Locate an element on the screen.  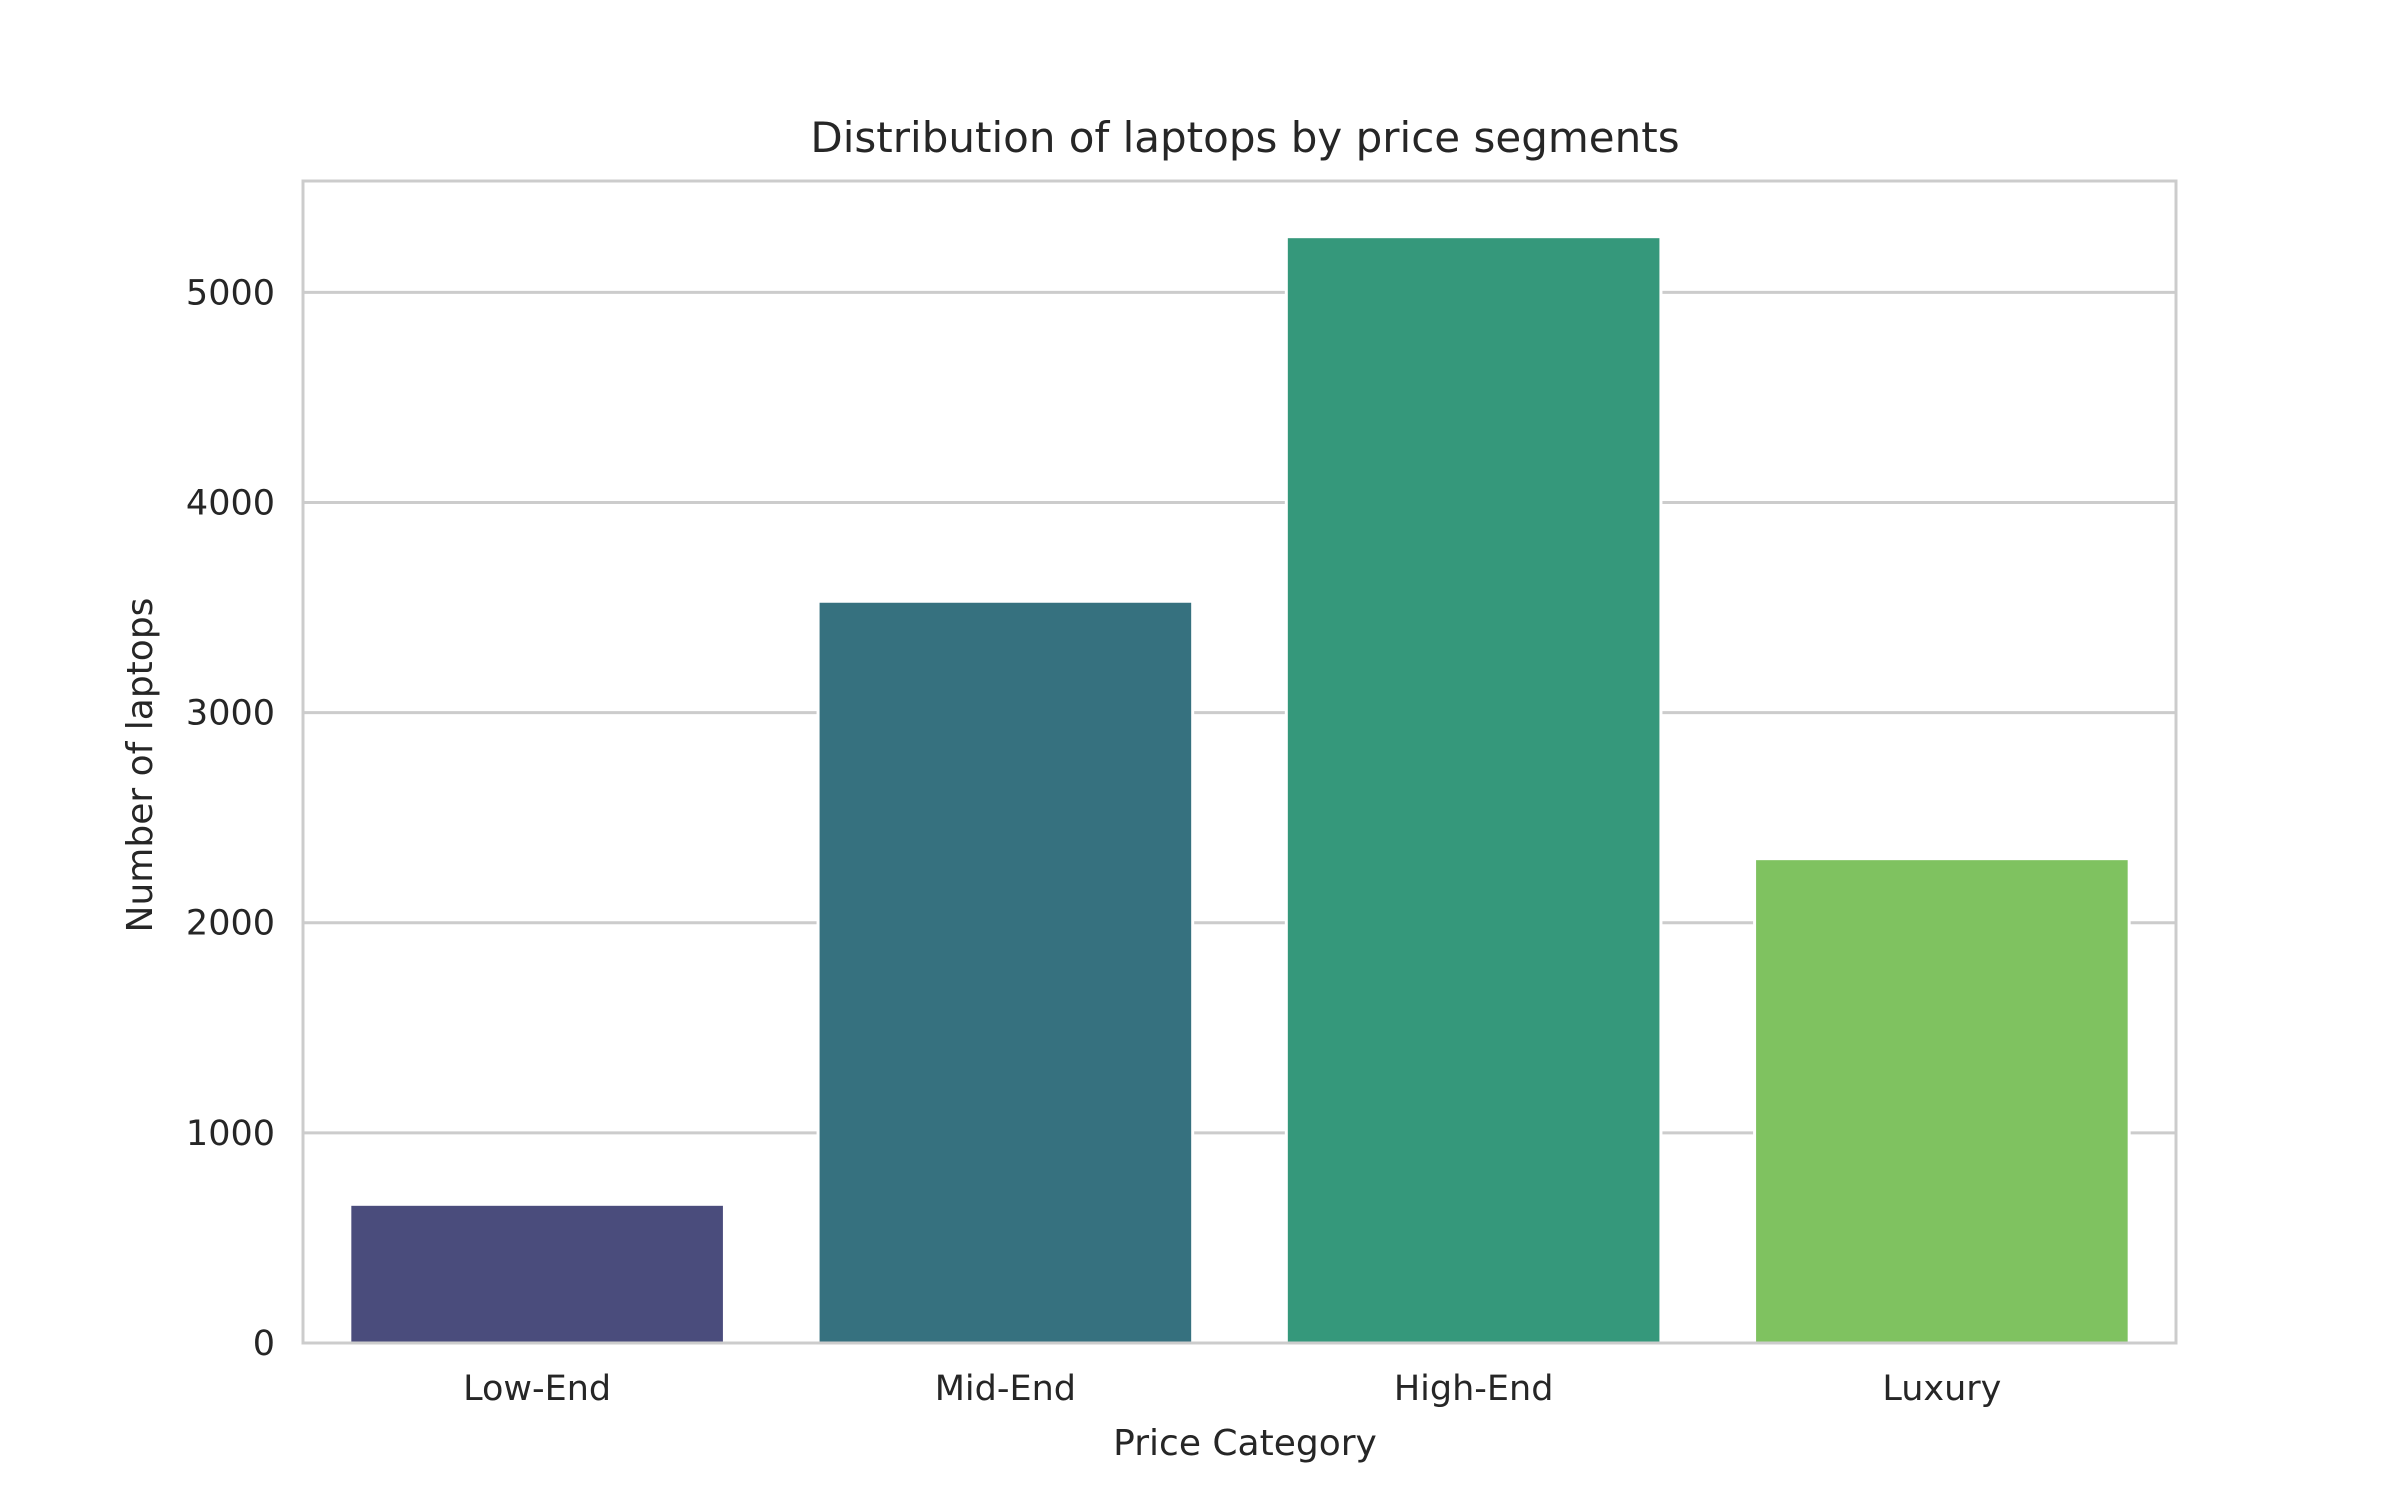
x-tick-label: Mid-End is located at coordinates (1005, 1389).